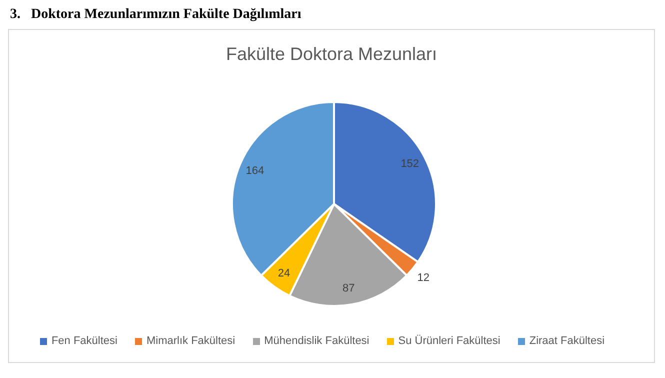 The height and width of the screenshot is (378, 665). I want to click on data-label: 87, so click(348, 288).